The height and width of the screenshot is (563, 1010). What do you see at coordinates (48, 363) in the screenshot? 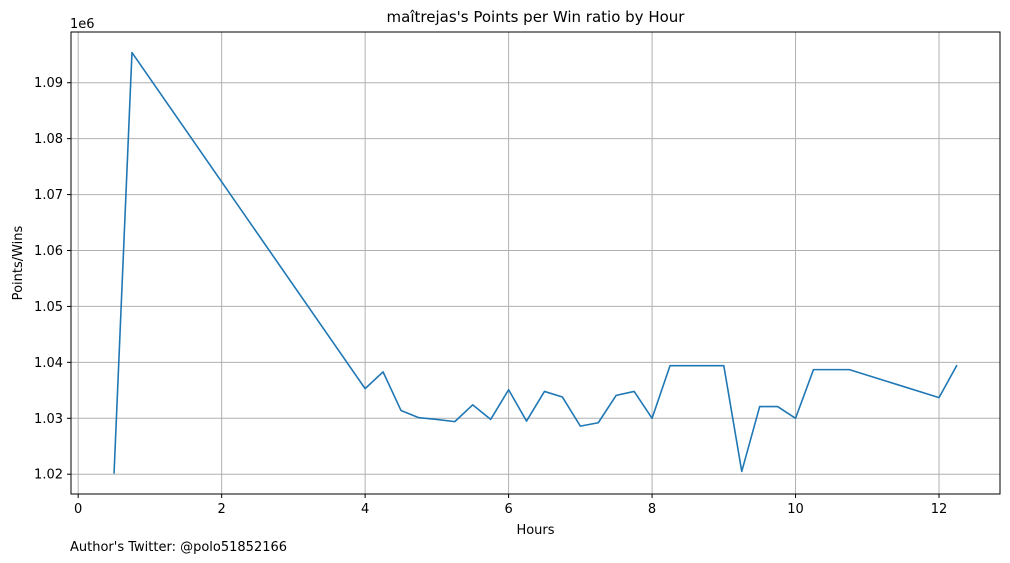
I see `y-tick-label: 1.04` at bounding box center [48, 363].